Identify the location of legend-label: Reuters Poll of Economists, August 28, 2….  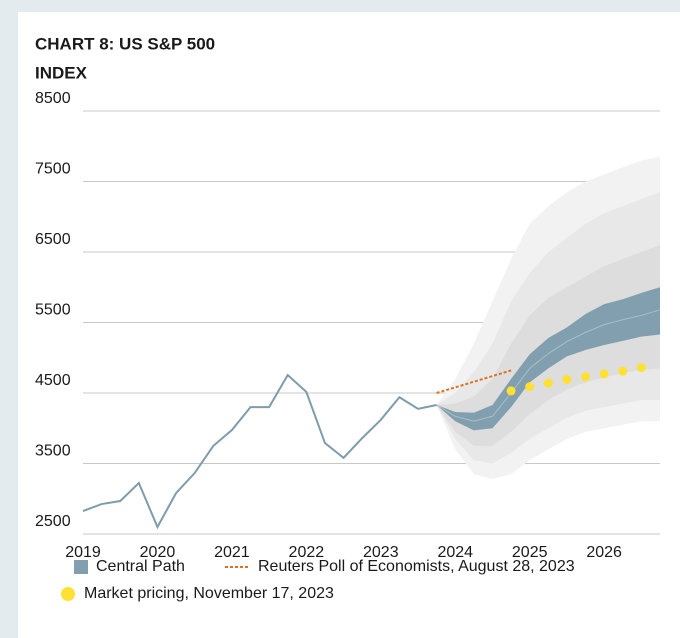
(416, 566).